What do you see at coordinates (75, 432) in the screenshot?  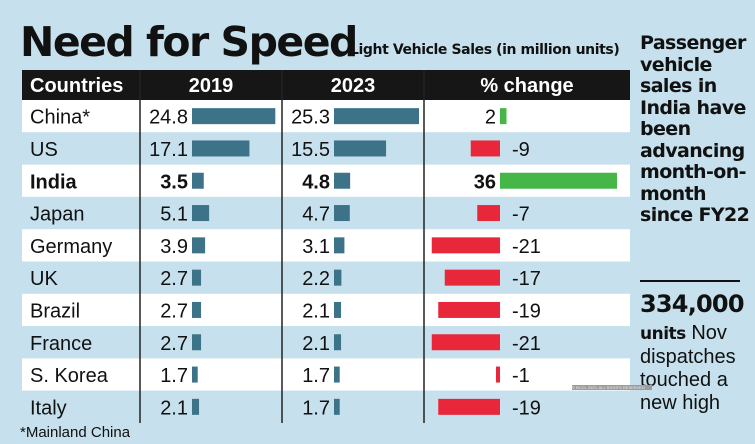 I see `footnote: *Mainland China` at bounding box center [75, 432].